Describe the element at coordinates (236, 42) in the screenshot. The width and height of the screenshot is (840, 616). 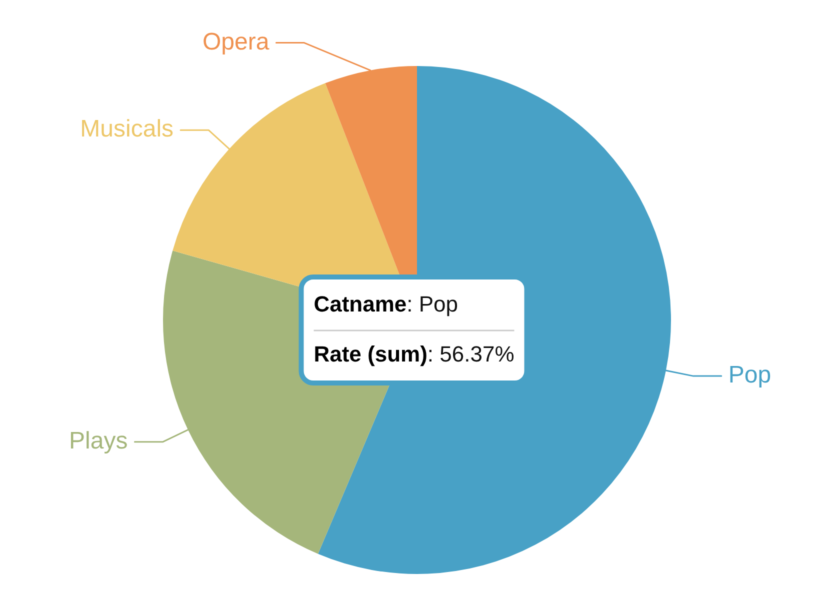
I see `slice-label: Opera` at that location.